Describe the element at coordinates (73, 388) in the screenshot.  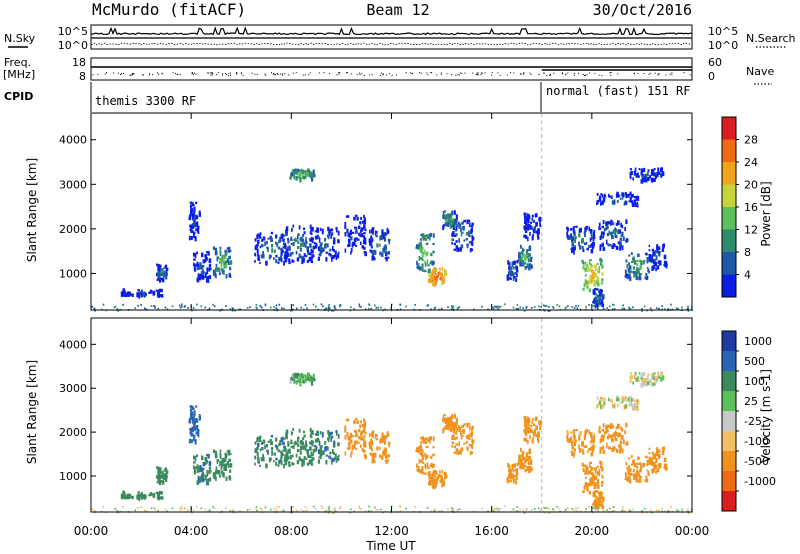
I see `y-tick-label: 3000` at that location.